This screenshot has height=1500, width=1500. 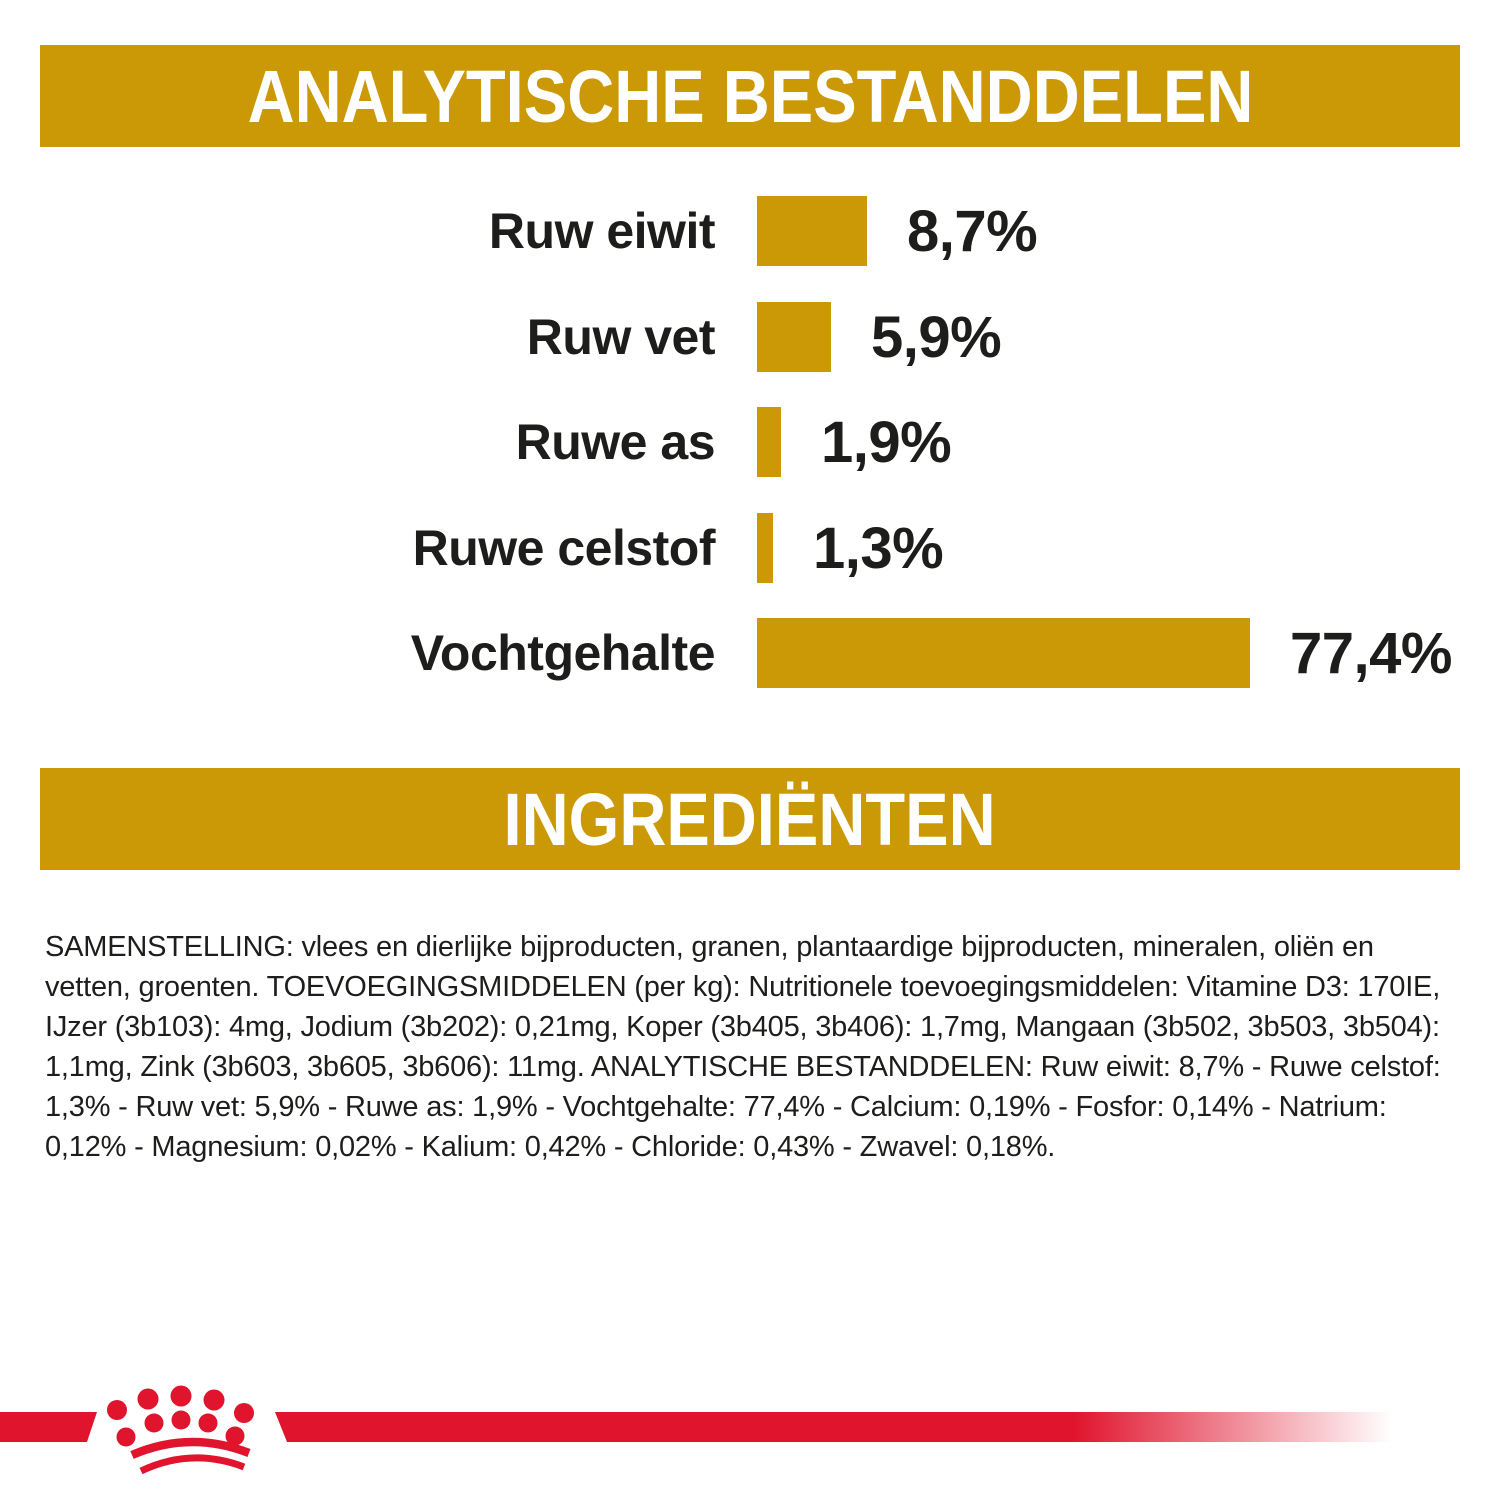 I want to click on royal-canin-crown-icon, so click(x=180, y=1430).